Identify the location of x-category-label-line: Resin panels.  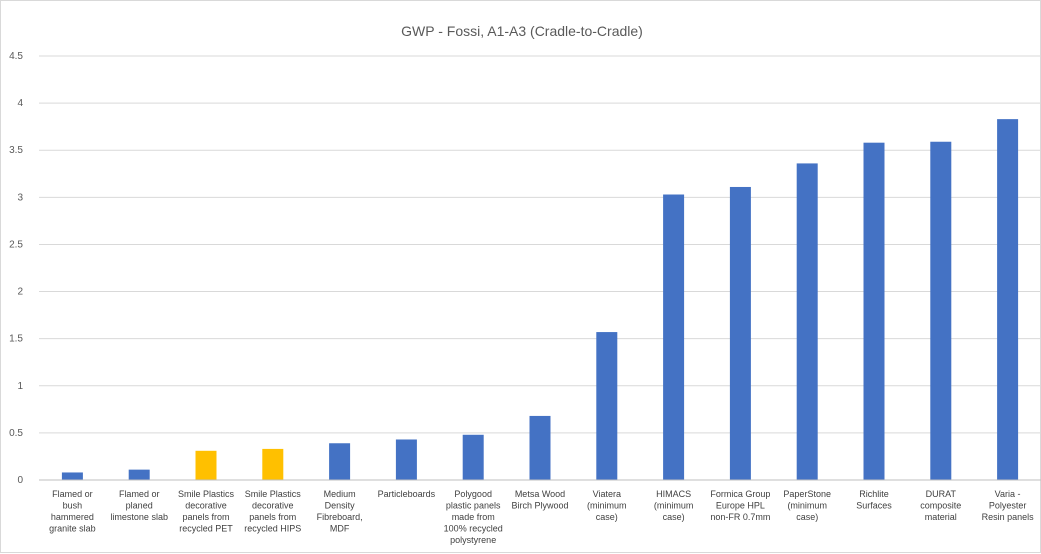
(1008, 517).